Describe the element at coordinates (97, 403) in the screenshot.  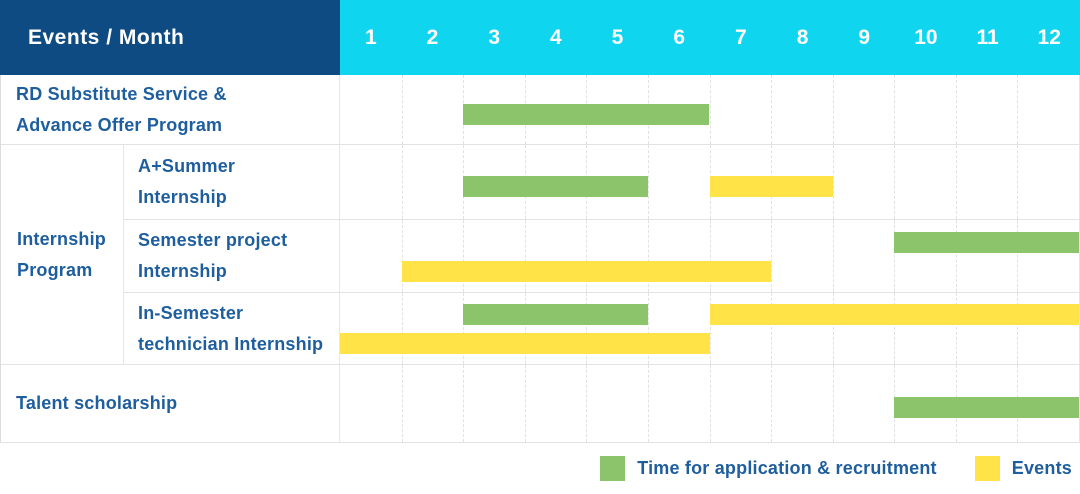
I see `row-label-line: Talent scholarship` at that location.